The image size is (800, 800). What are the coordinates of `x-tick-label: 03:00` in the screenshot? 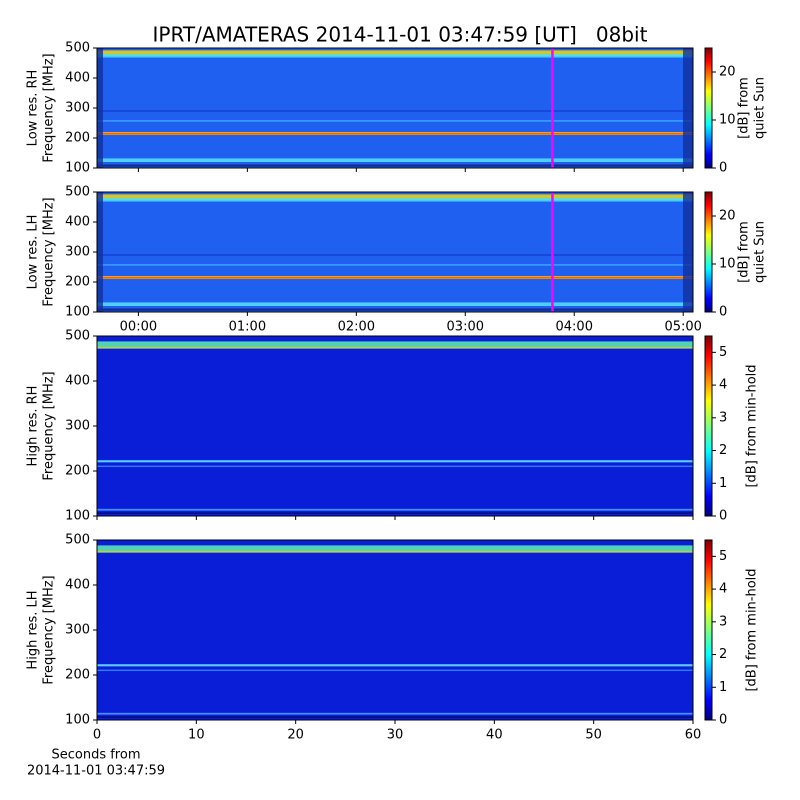 It's located at (465, 327).